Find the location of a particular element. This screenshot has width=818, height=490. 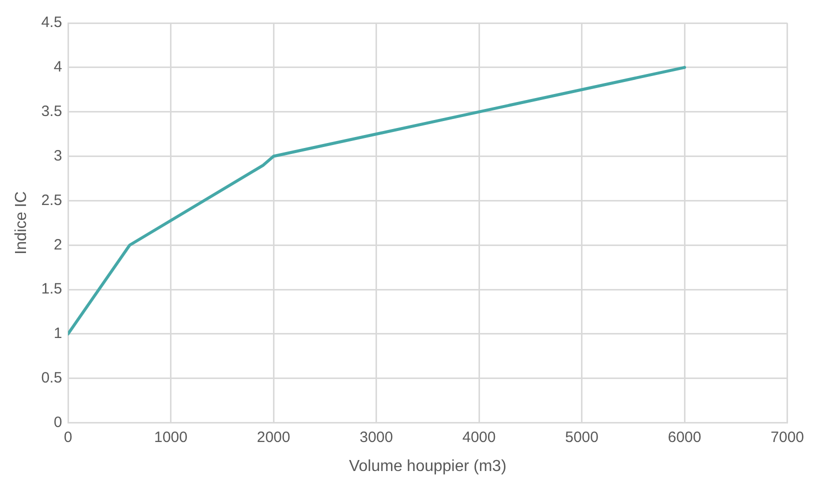

x-axis-title: Volume houppier (m3) is located at coordinates (427, 466).